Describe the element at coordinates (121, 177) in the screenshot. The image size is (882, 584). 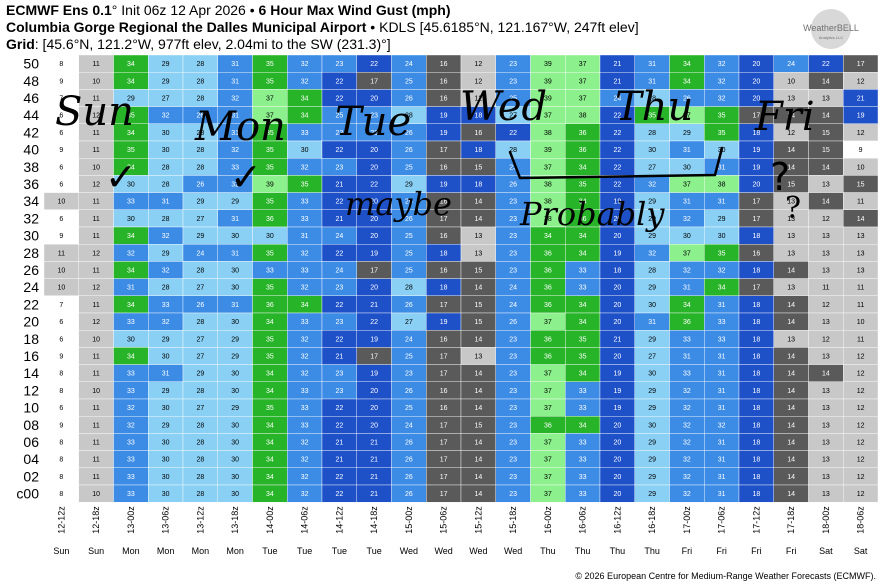
I see `checkmark-icon: ✓` at that location.